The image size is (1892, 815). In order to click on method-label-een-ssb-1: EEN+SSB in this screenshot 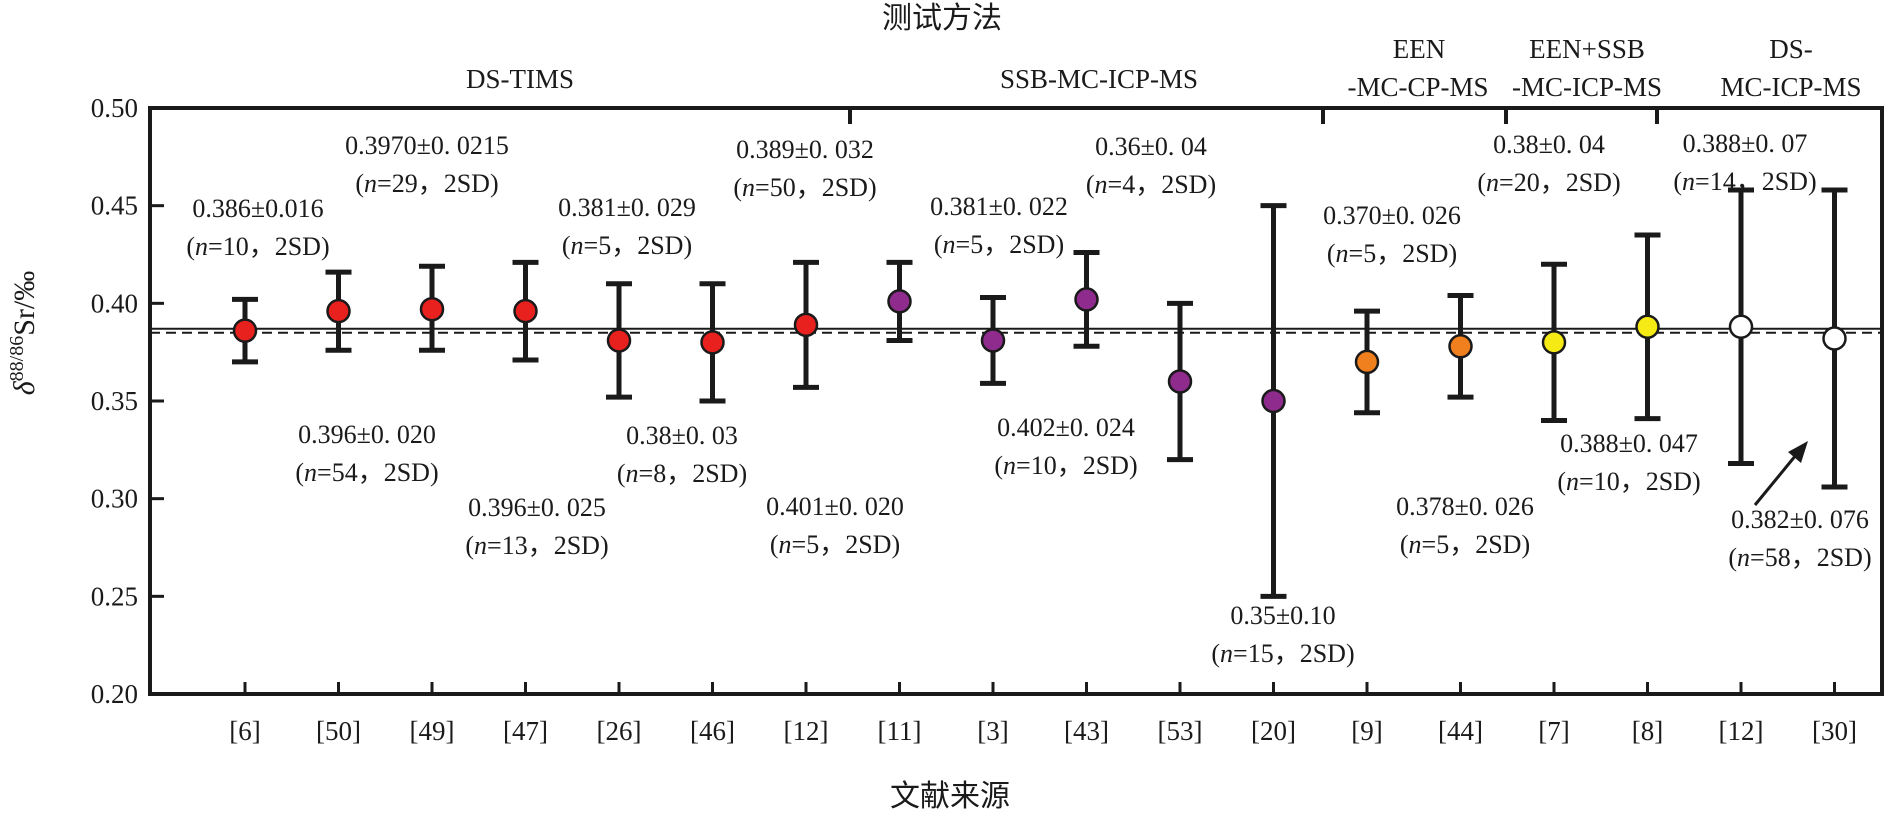, I will do `click(1587, 49)`.